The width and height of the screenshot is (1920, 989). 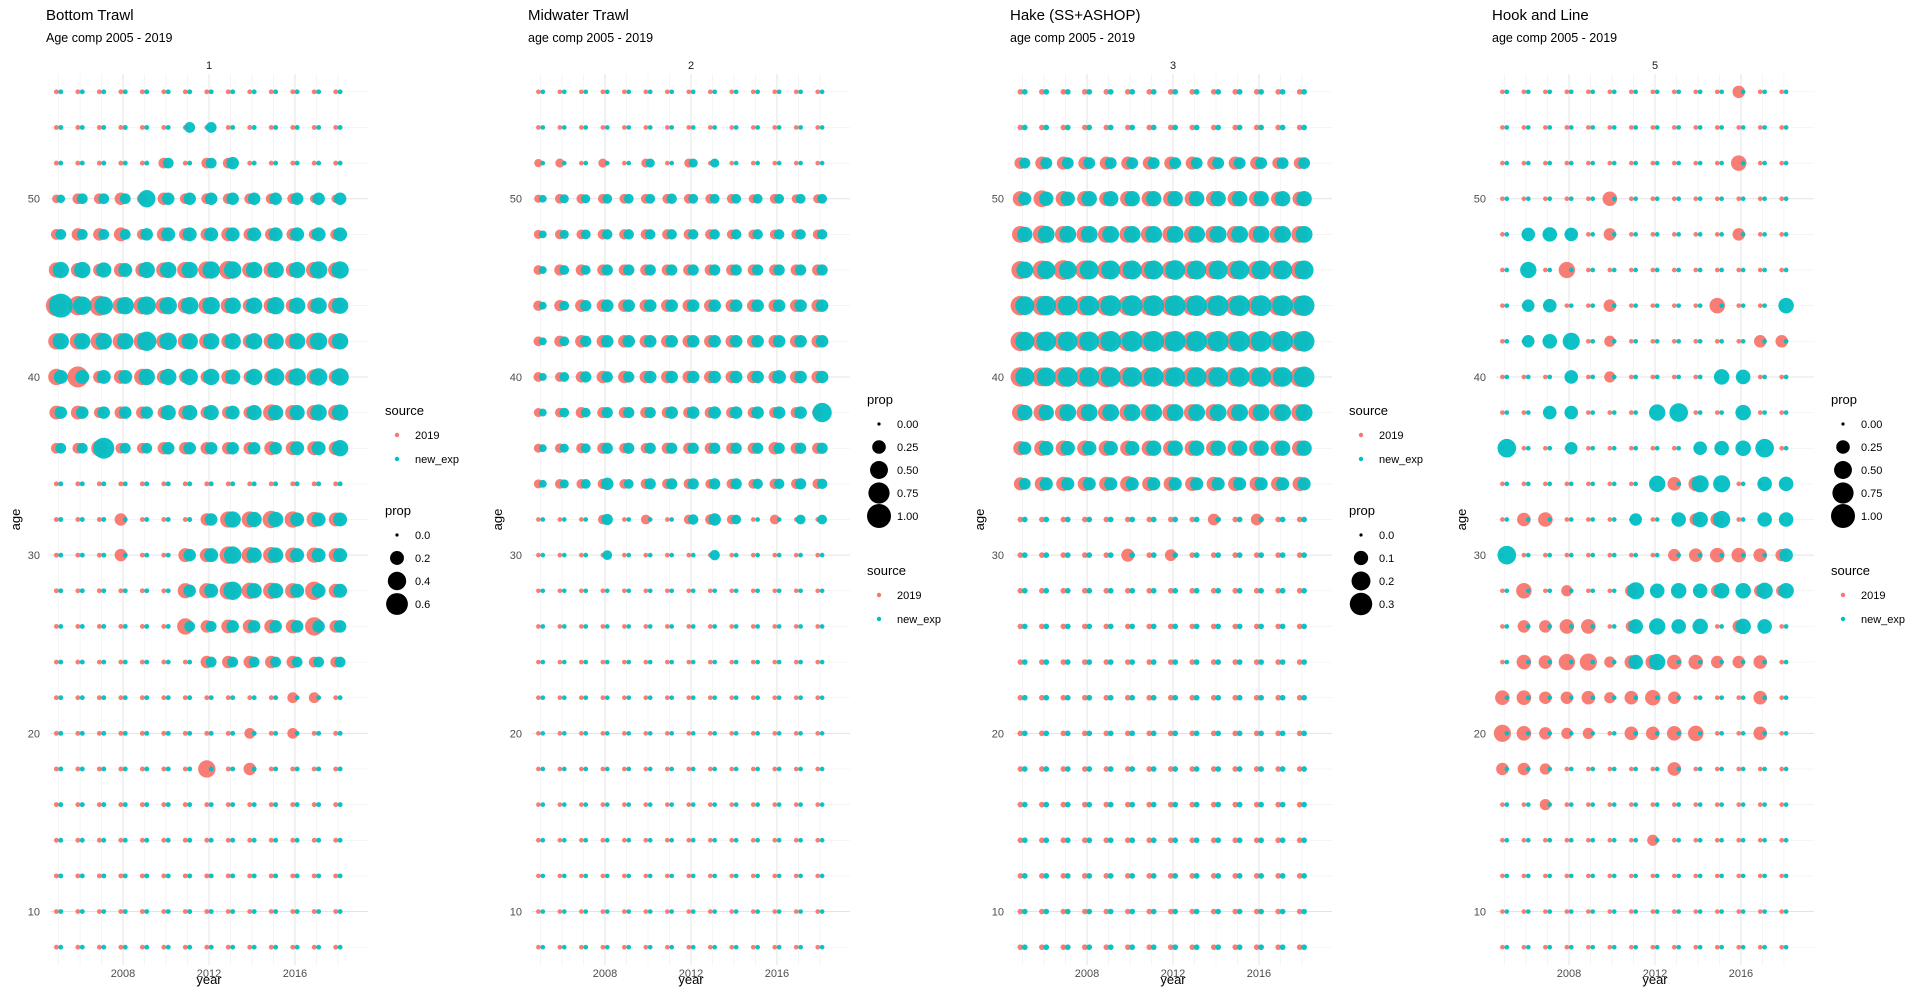 What do you see at coordinates (1087, 974) in the screenshot?
I see `x-tick-label: 2008` at bounding box center [1087, 974].